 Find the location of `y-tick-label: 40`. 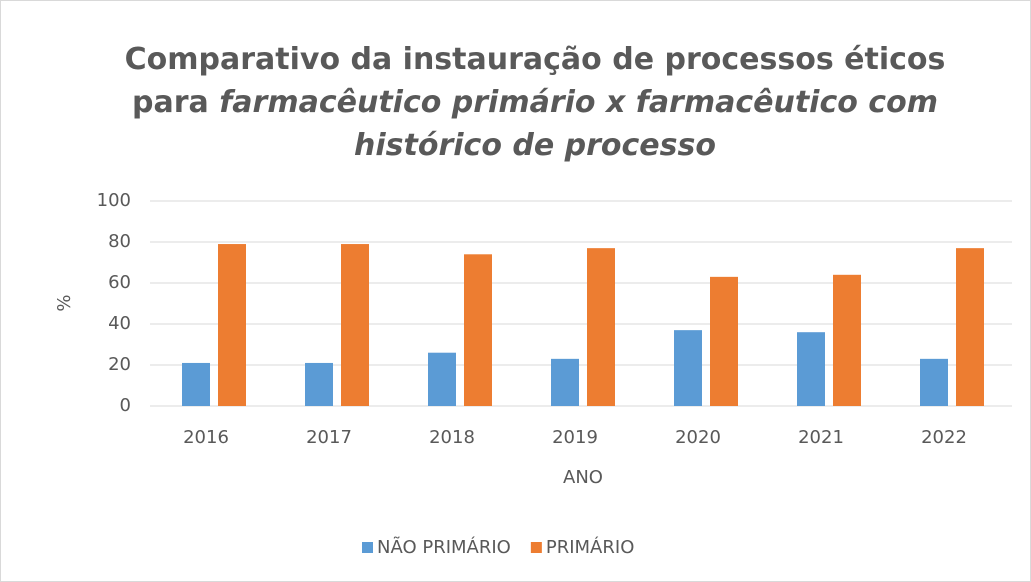

y-tick-label: 40 is located at coordinates (119, 323).